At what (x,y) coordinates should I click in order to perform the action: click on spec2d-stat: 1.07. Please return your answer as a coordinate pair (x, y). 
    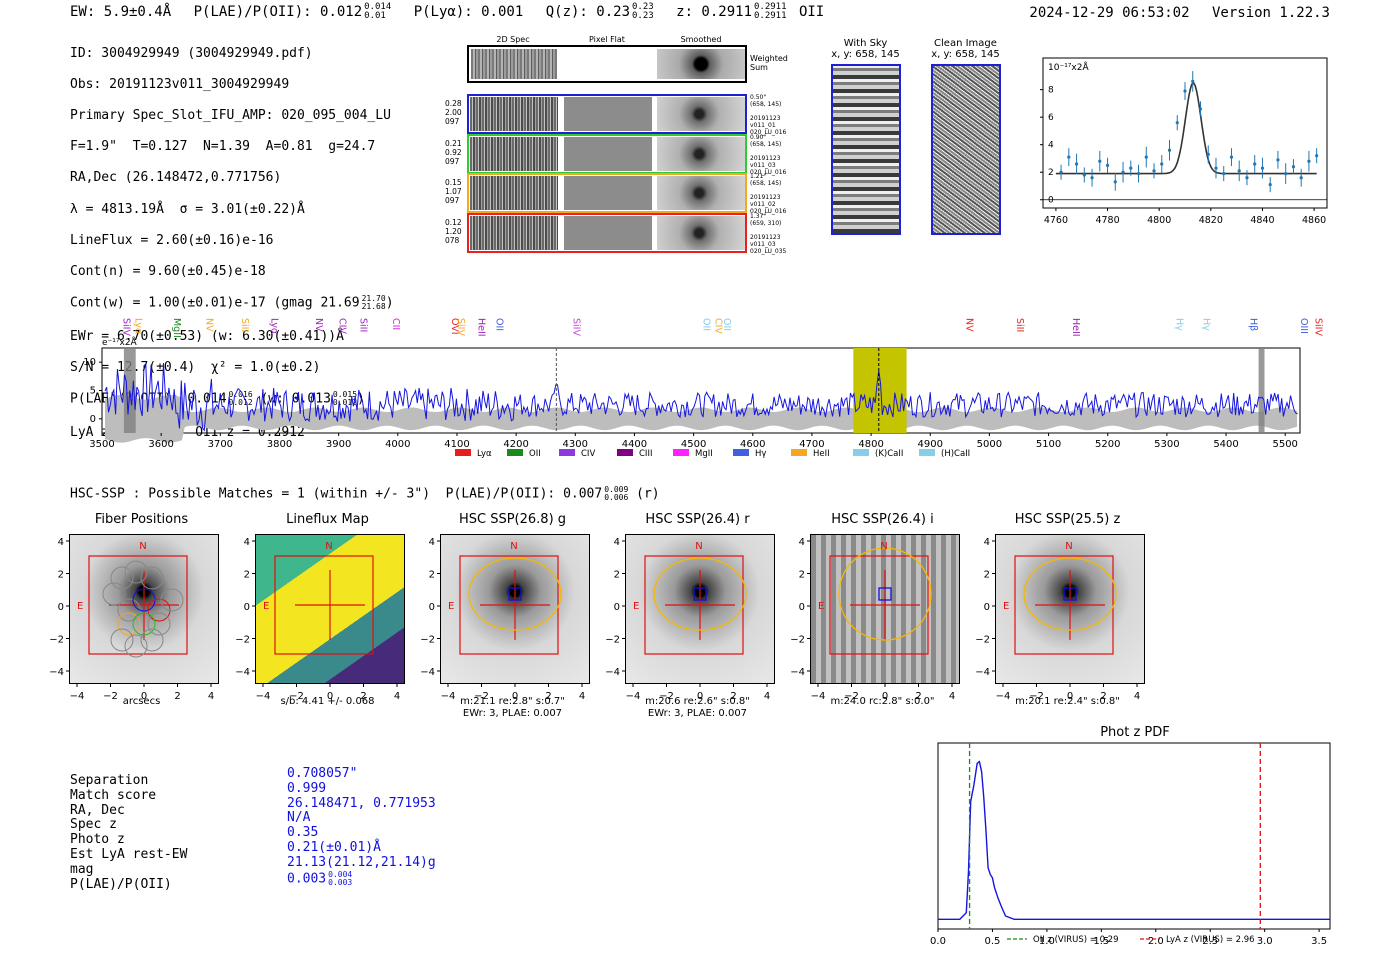
    Looking at the image, I should click on (453, 191).